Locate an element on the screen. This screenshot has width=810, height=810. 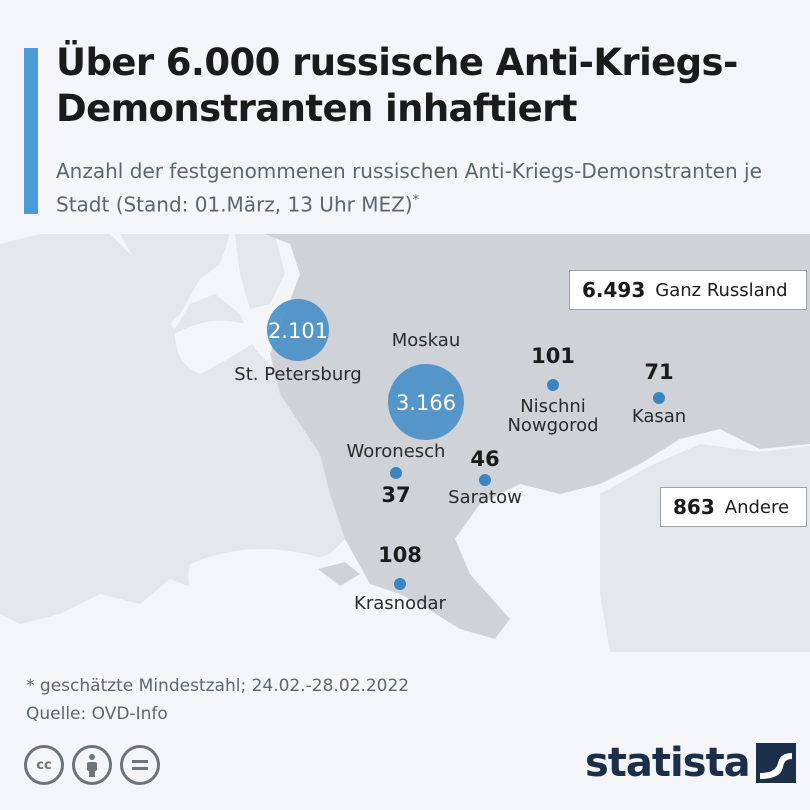
source: Quelle: OVD-Info is located at coordinates (97, 714).